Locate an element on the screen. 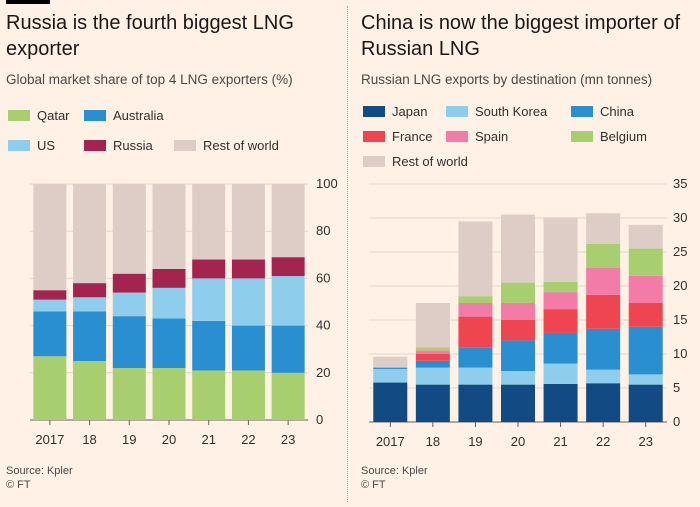 This screenshot has height=507, width=700. y-tick-label: 100 is located at coordinates (327, 183).